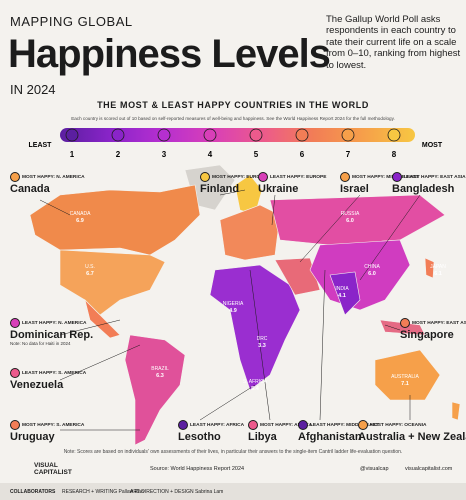 The image size is (466, 500). What do you see at coordinates (217, 425) in the screenshot?
I see `callout-kind: LEAST HAPPY: AFRICA` at bounding box center [217, 425].